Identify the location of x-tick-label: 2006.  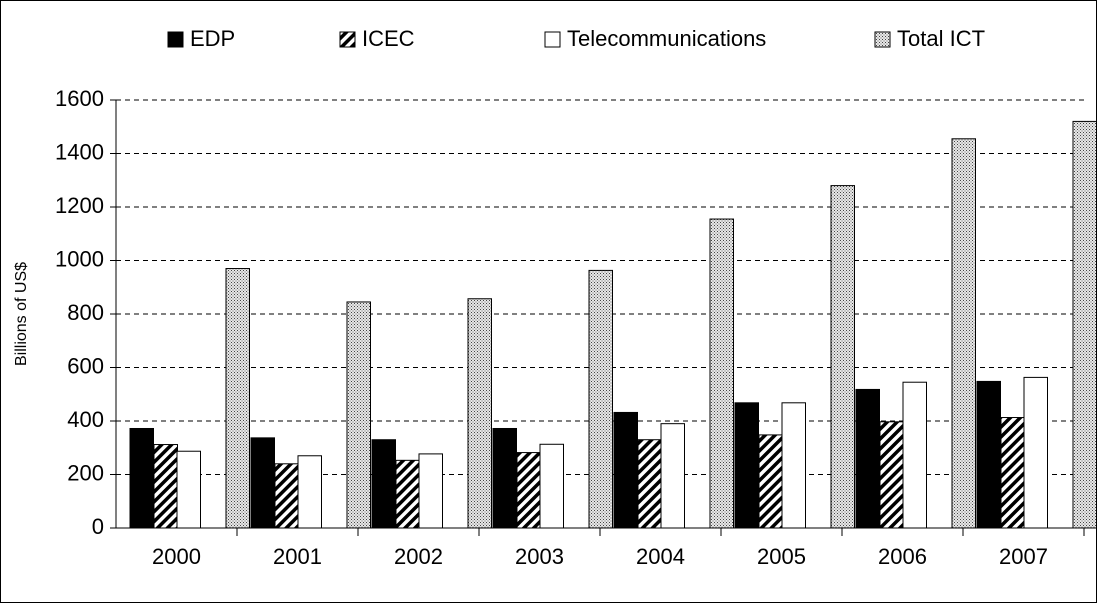
(902, 556).